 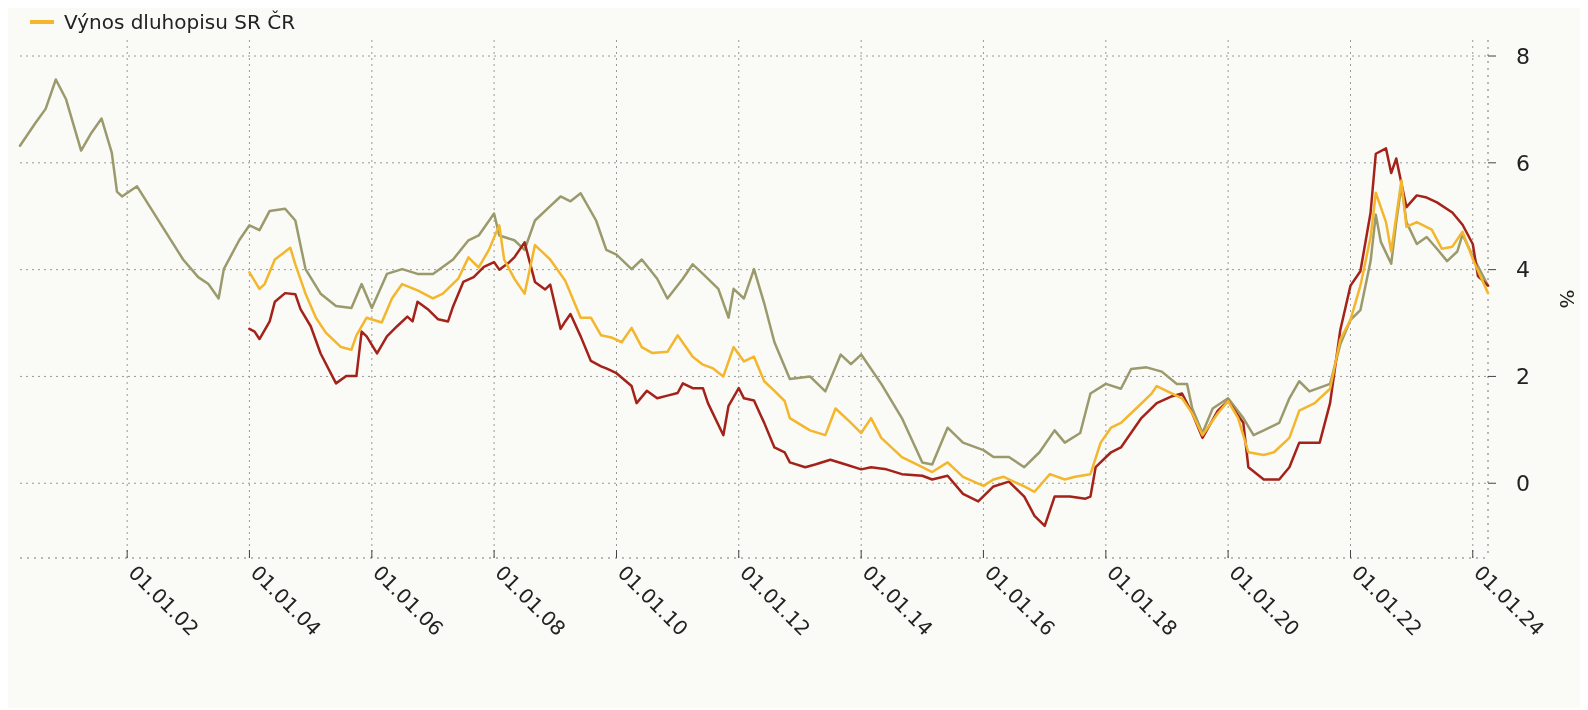 What do you see at coordinates (1523, 377) in the screenshot?
I see `y-tick-label: 2` at bounding box center [1523, 377].